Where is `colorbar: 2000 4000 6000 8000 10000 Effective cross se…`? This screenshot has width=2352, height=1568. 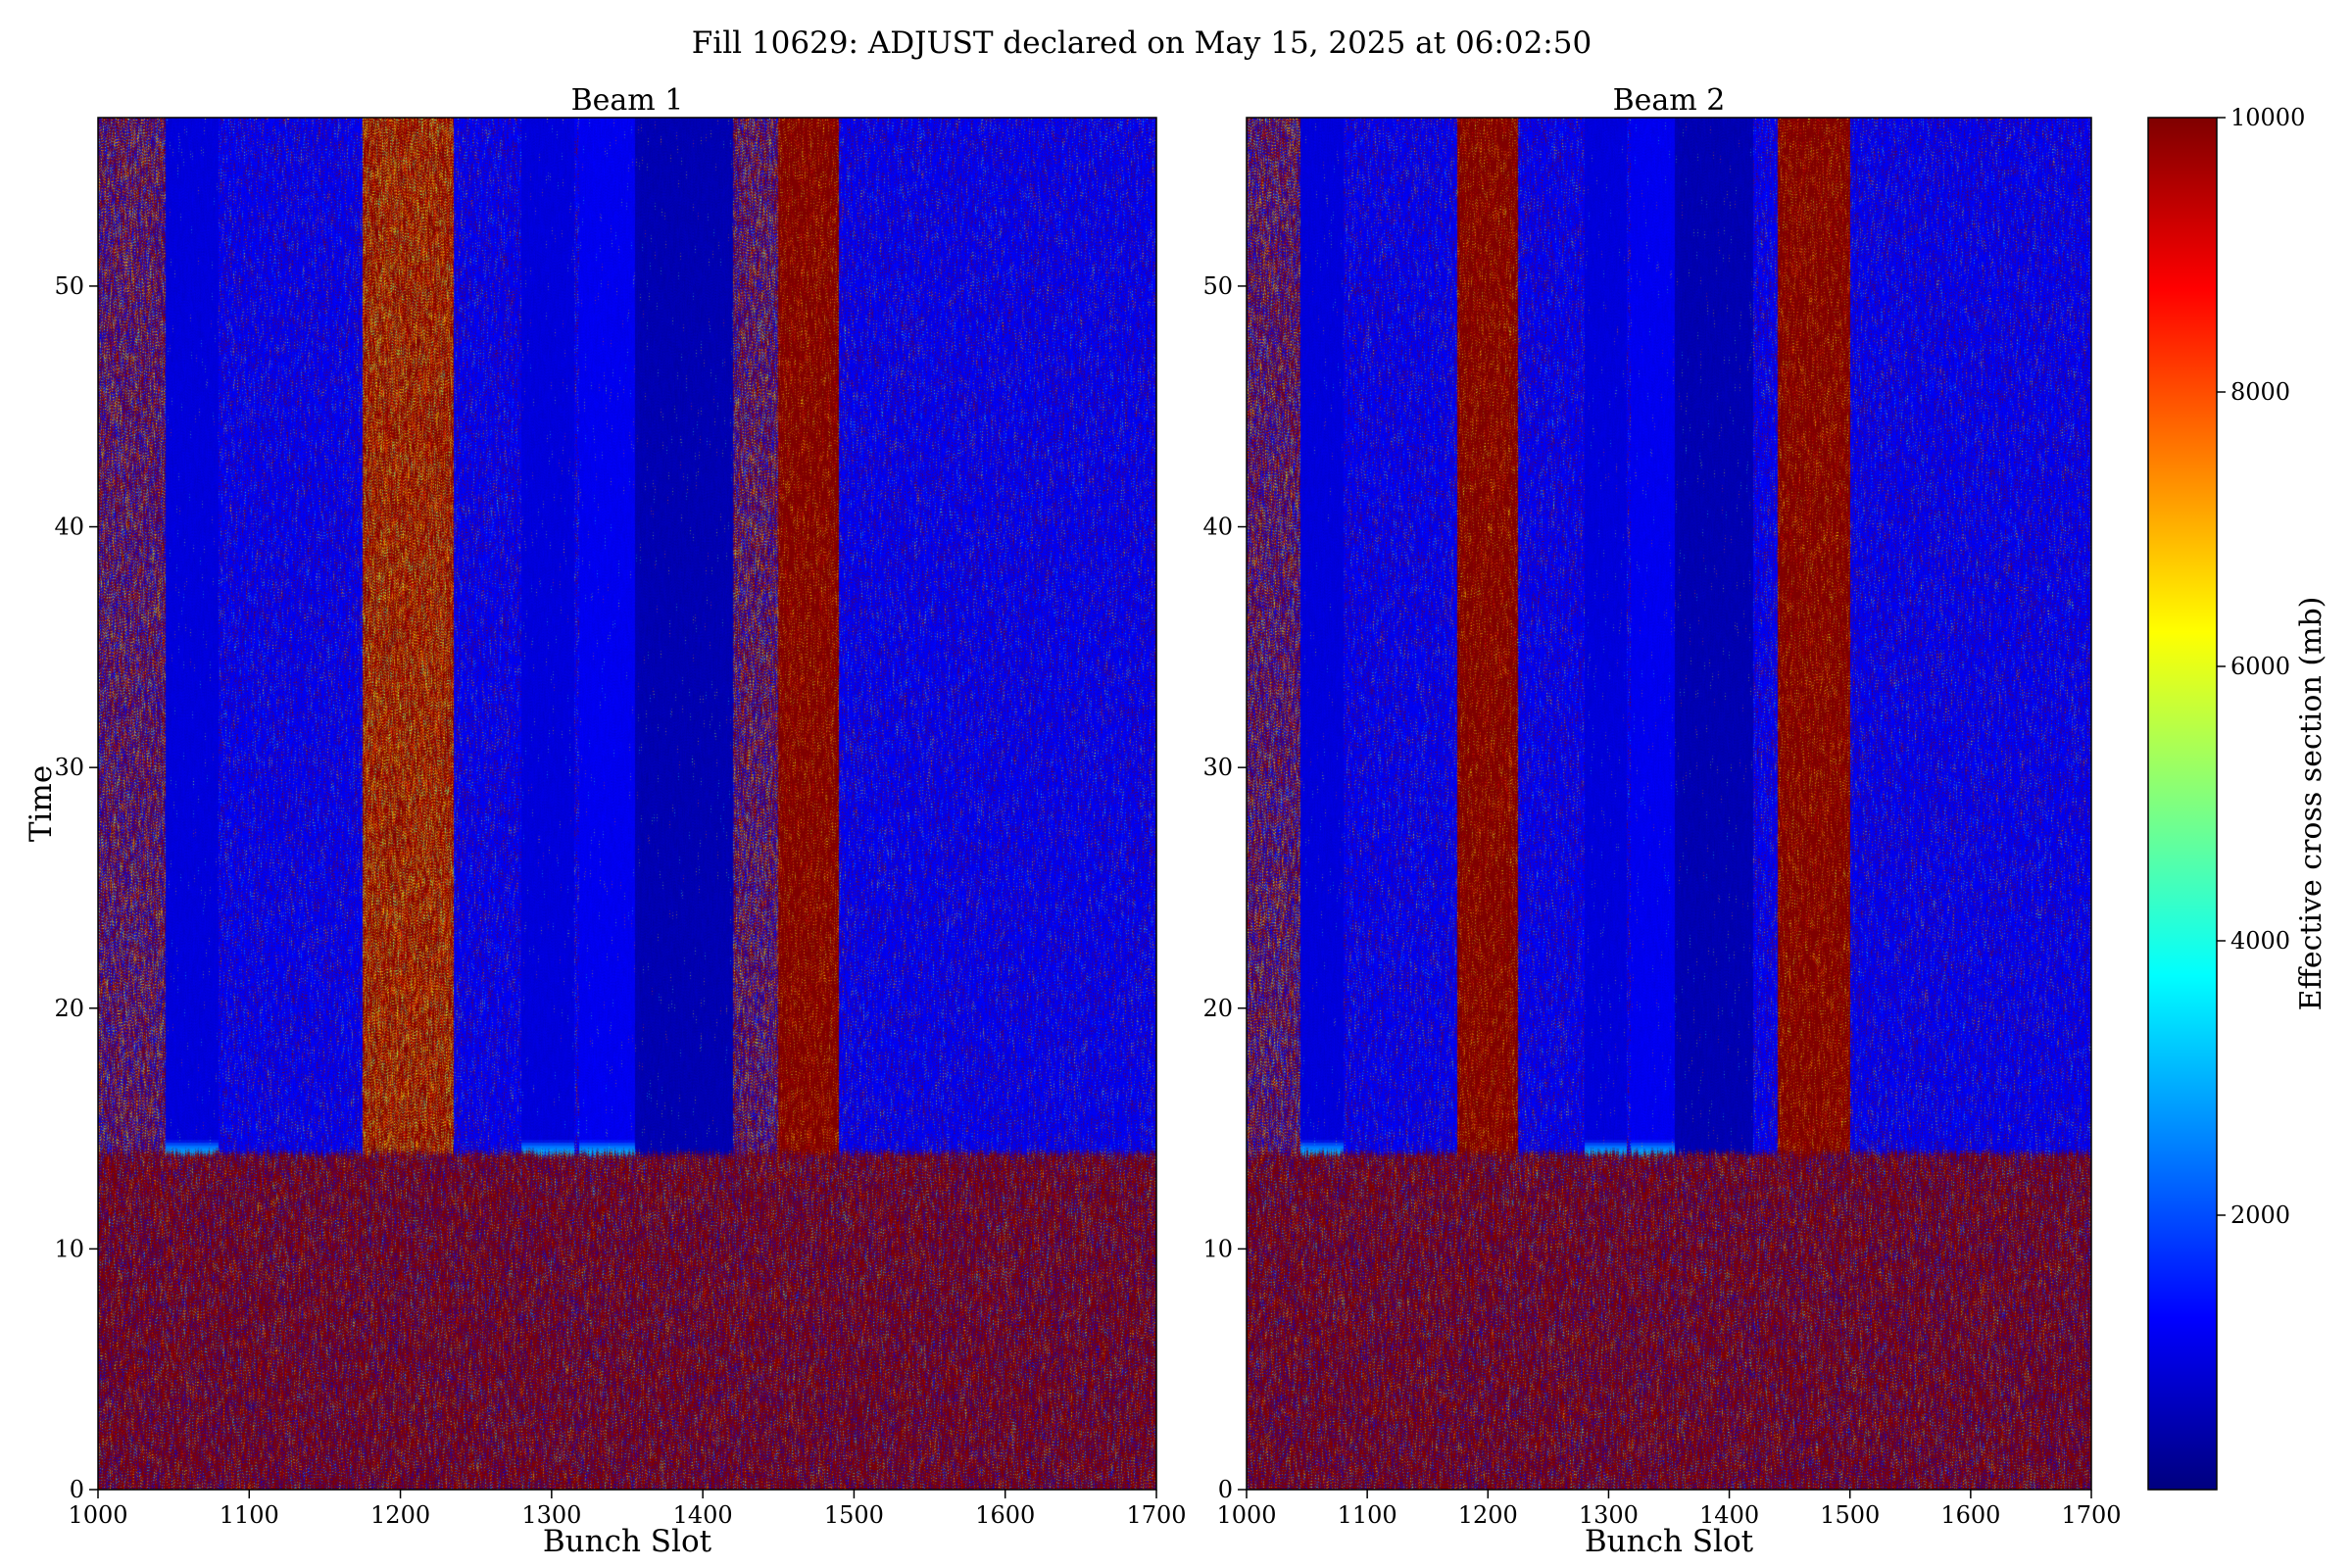
colorbar: 2000 4000 6000 8000 10000 Effective cross se… is located at coordinates (2237, 797).